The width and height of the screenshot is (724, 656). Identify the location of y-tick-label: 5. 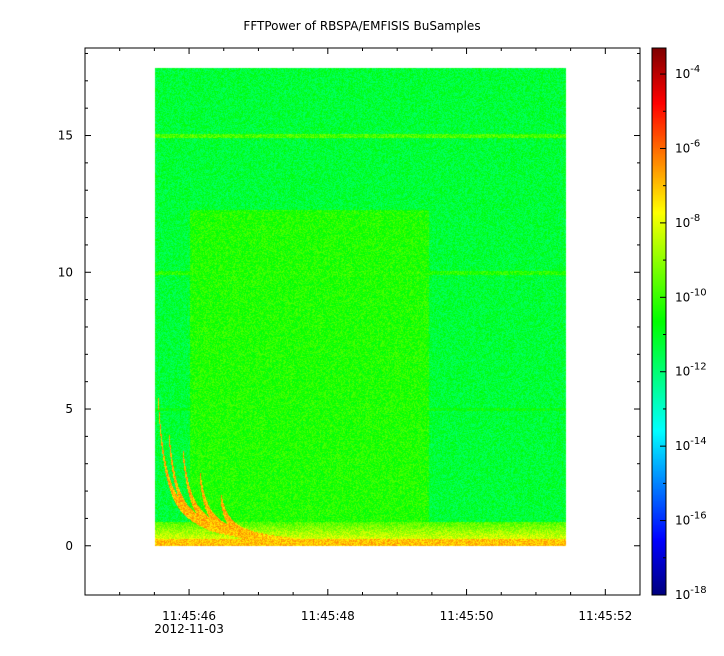
(69, 409).